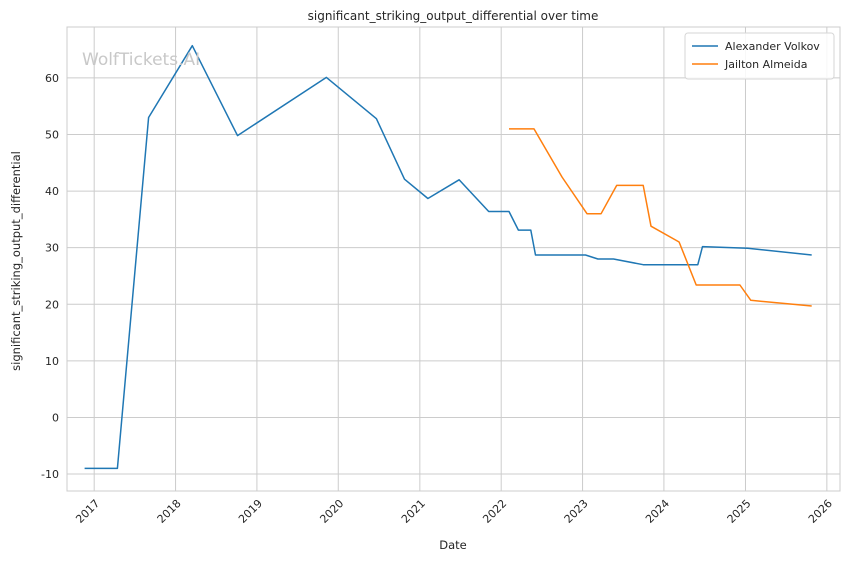  What do you see at coordinates (772, 46) in the screenshot?
I see `legend-label: Alexander Volkov` at bounding box center [772, 46].